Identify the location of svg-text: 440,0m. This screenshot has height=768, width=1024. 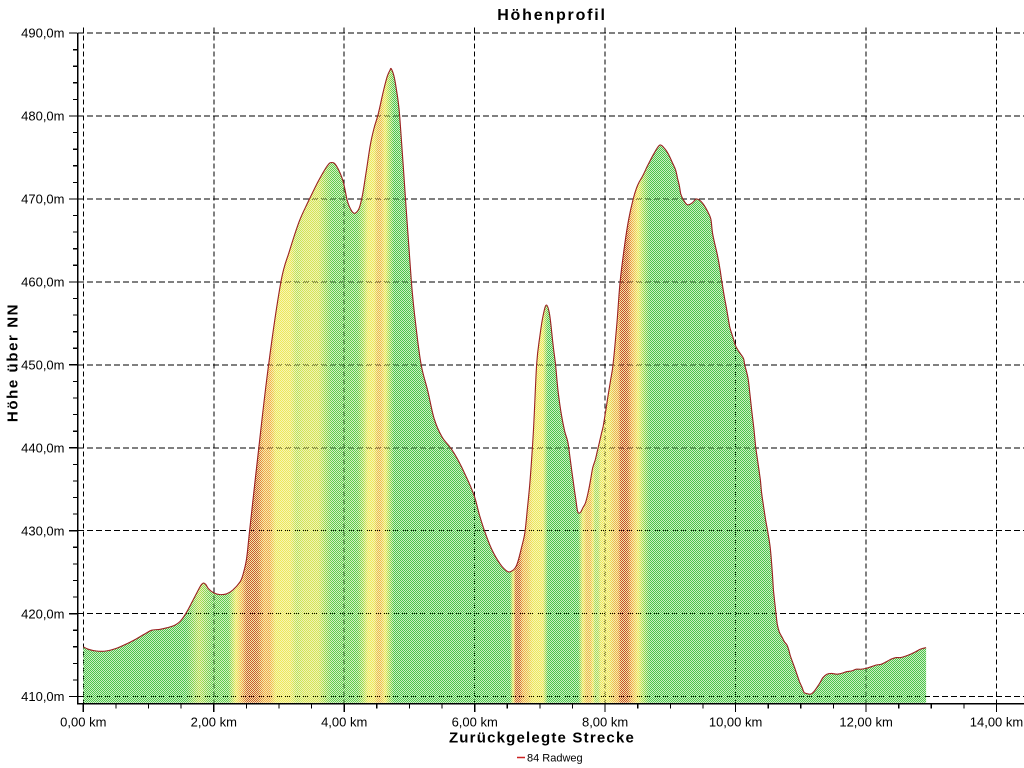
(42, 447).